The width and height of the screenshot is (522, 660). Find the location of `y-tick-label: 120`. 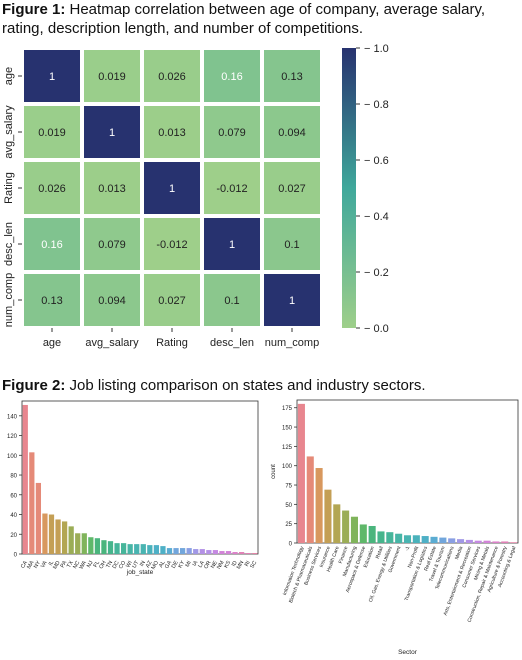

y-tick-label: 120 is located at coordinates (12, 437).